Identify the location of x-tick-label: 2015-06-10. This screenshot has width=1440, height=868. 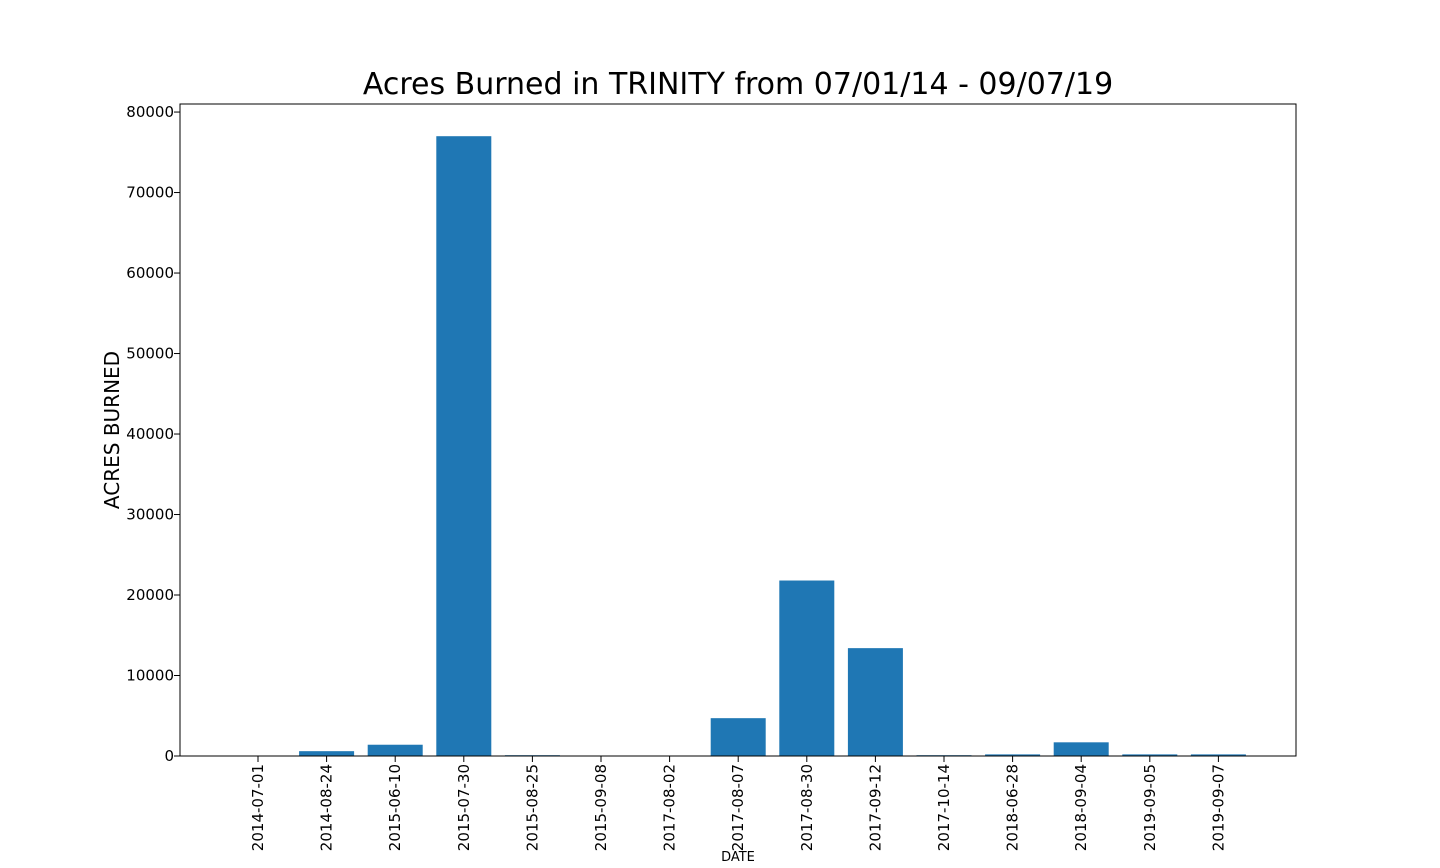
(395, 807).